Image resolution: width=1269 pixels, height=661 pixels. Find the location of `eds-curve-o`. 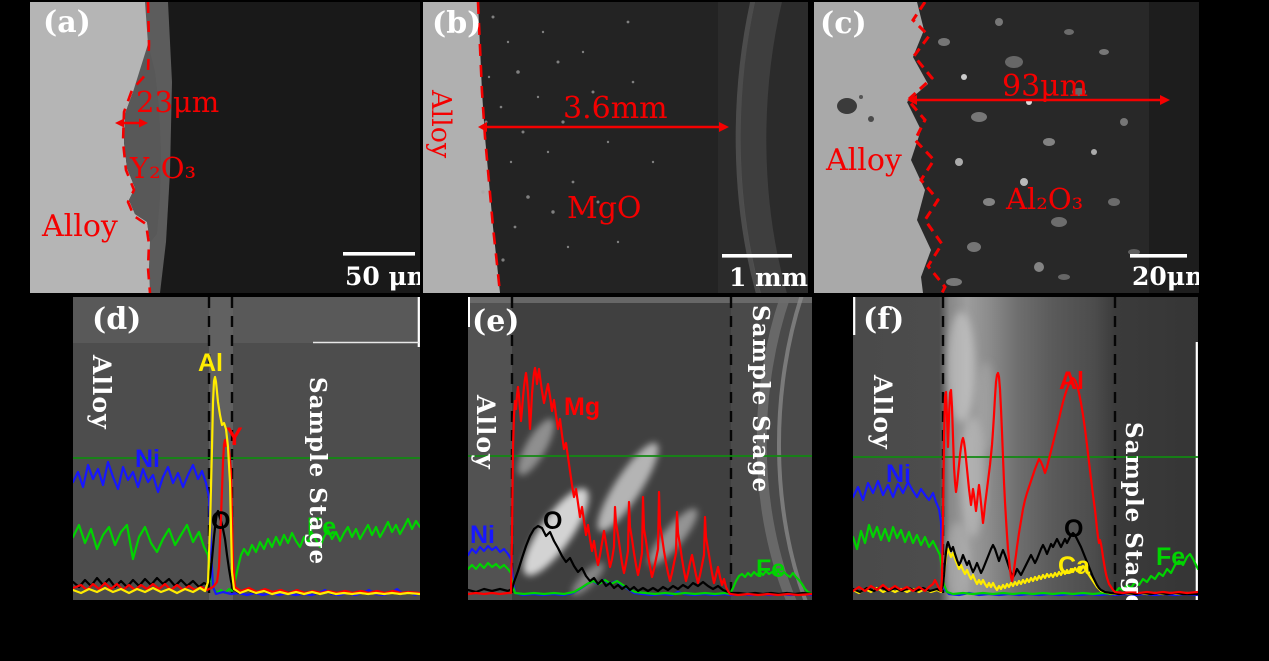

eds-curve-o is located at coordinates (1025, 563).